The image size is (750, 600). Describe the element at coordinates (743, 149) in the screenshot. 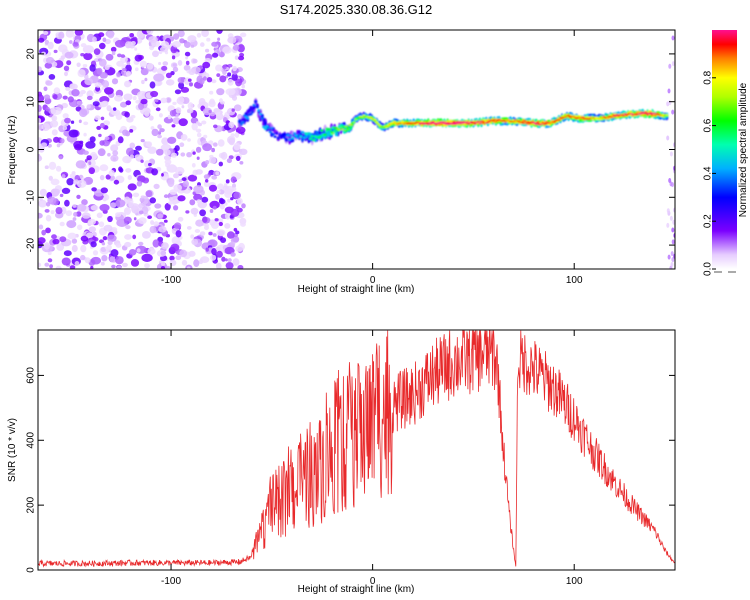

I see `colorbar-label: Normalized spectral amplitude` at that location.